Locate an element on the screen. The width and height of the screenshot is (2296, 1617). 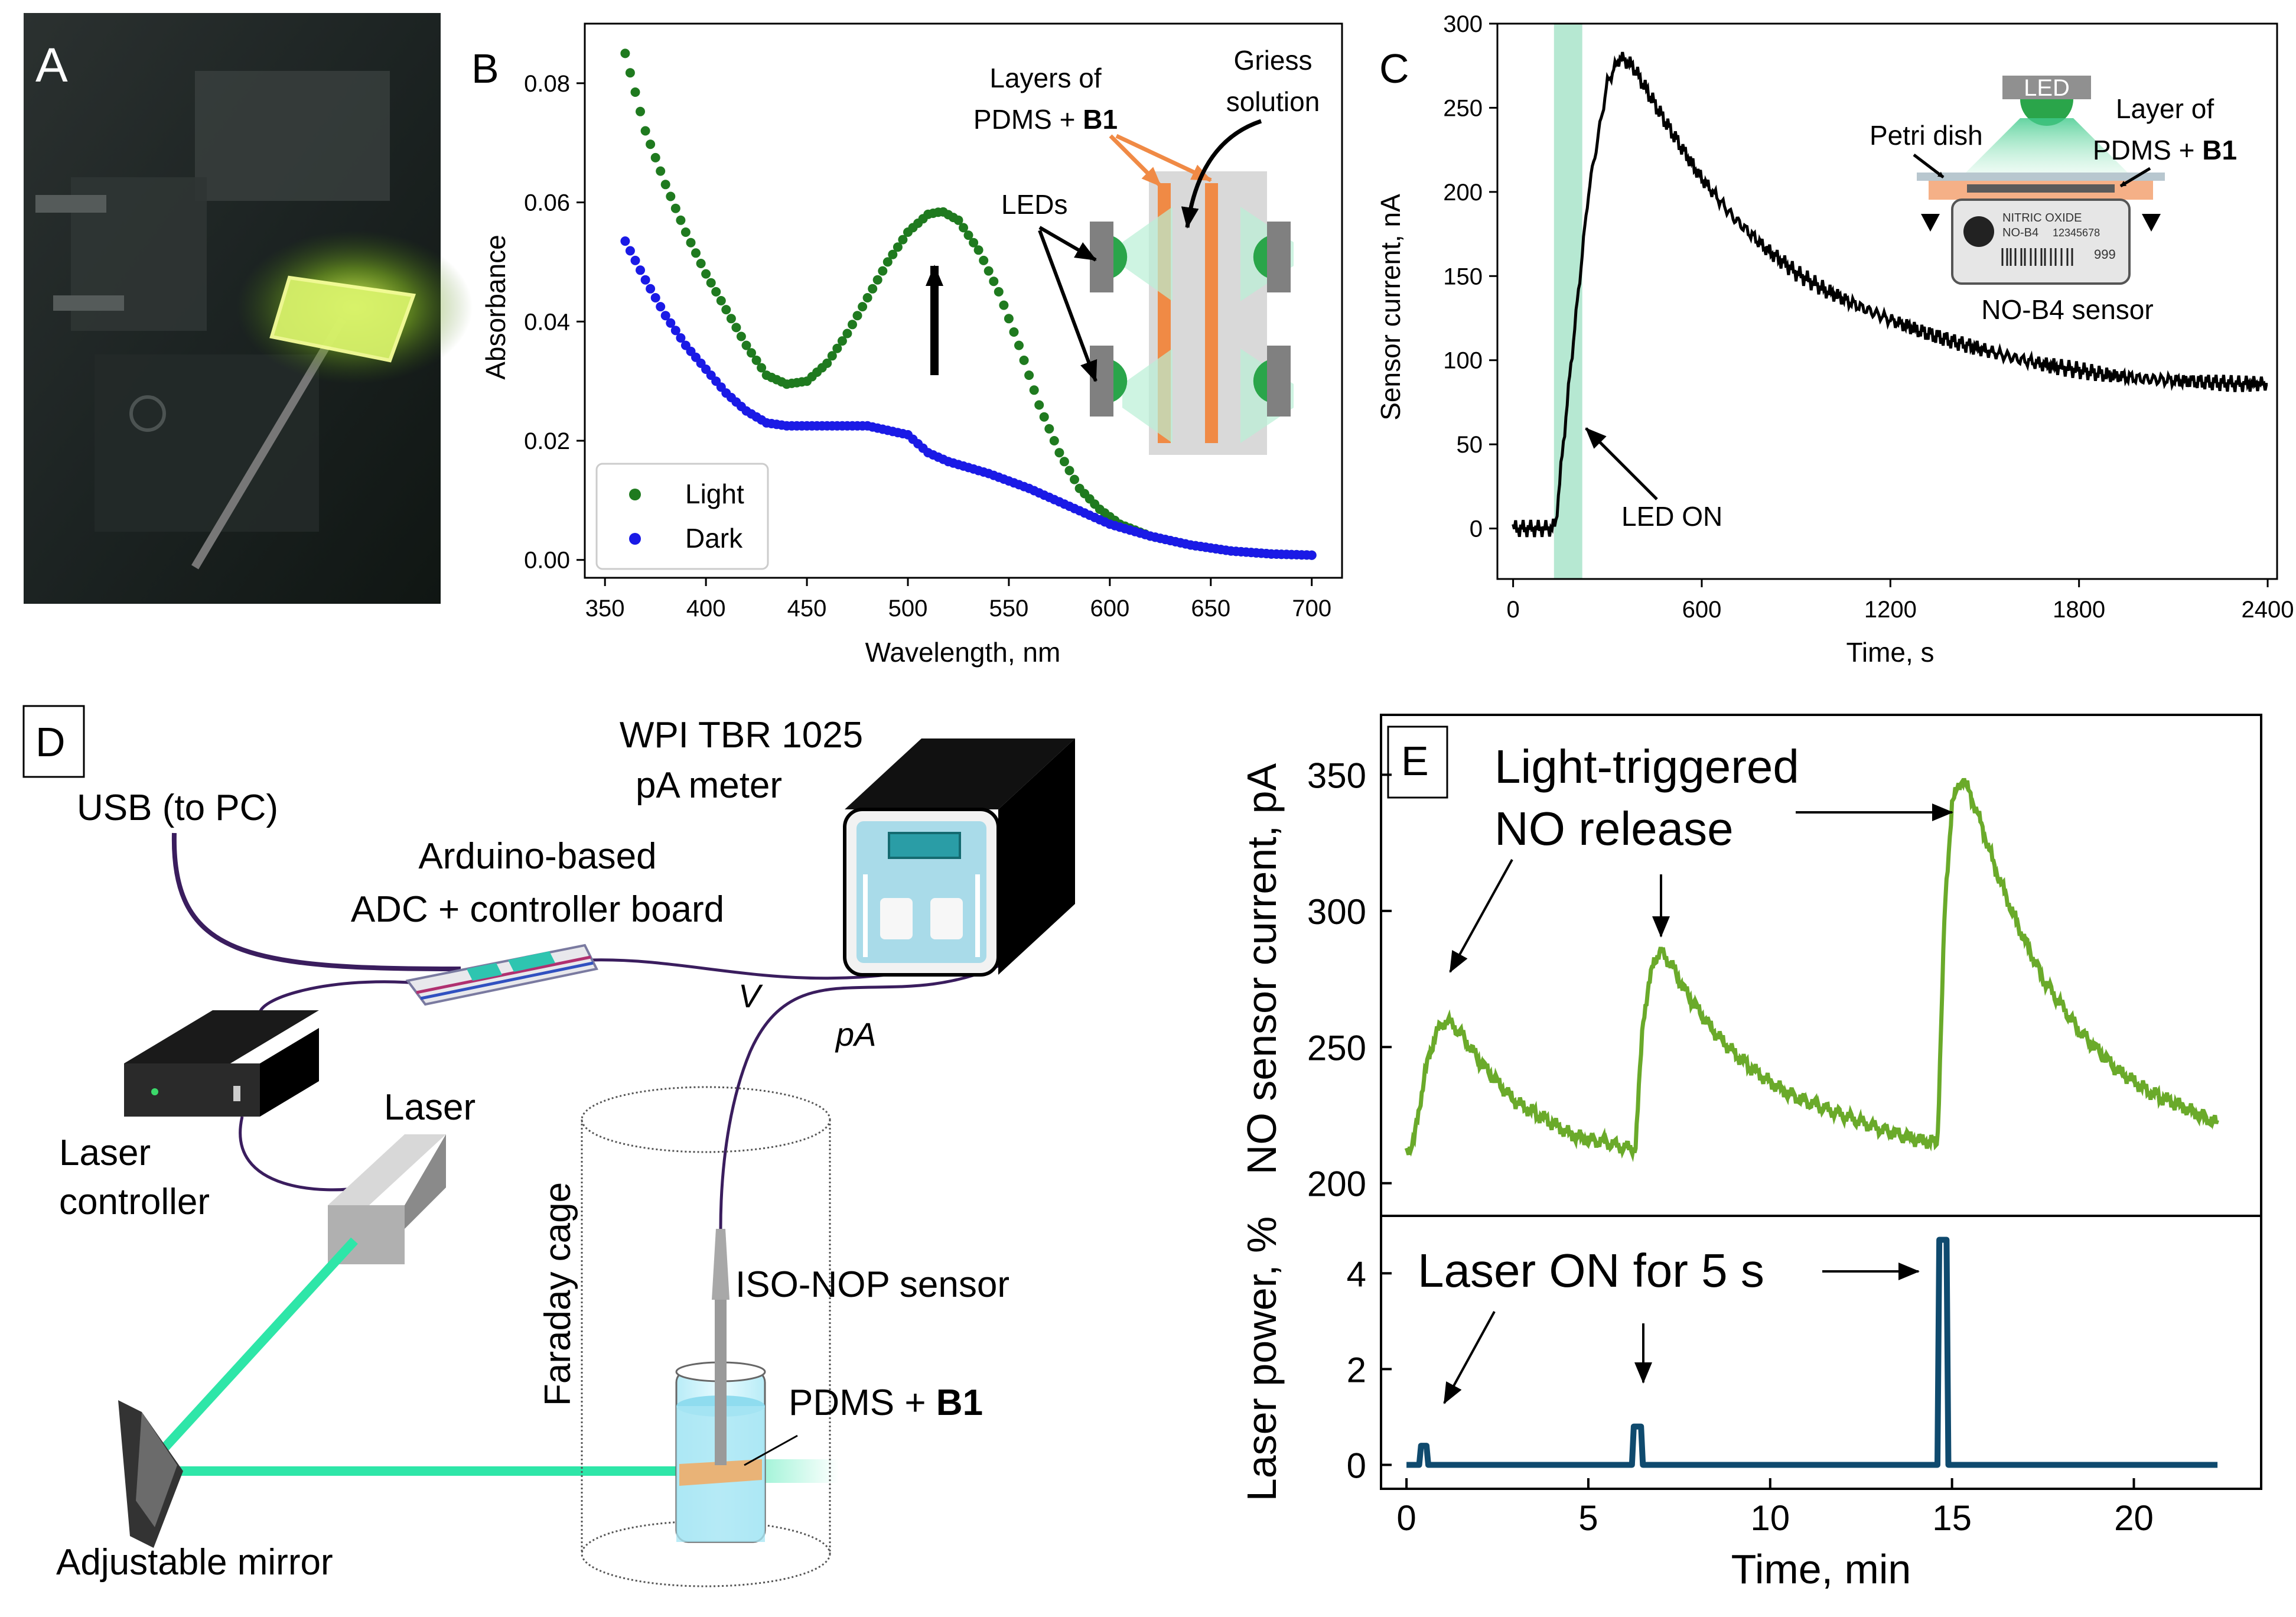
inset-leds-text: LEDs is located at coordinates (1034, 204).